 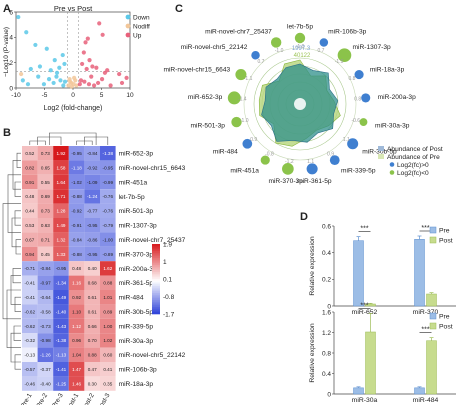 What do you see at coordinates (446, 327) in the screenshot?
I see `bar-legend-label: Post` at bounding box center [446, 327].